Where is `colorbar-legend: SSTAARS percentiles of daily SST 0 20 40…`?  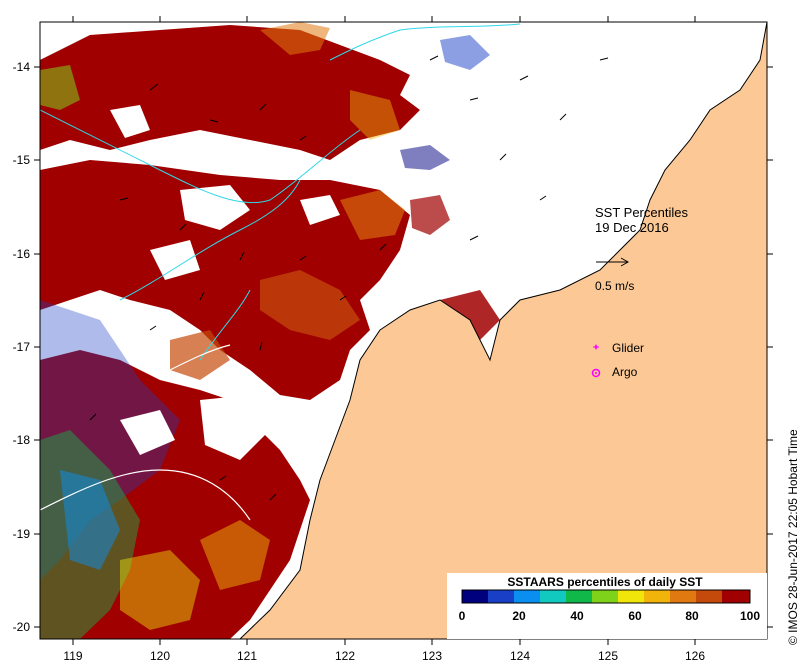
colorbar-legend: SSTAARS percentiles of daily SST 0 20 40… is located at coordinates (607, 606).